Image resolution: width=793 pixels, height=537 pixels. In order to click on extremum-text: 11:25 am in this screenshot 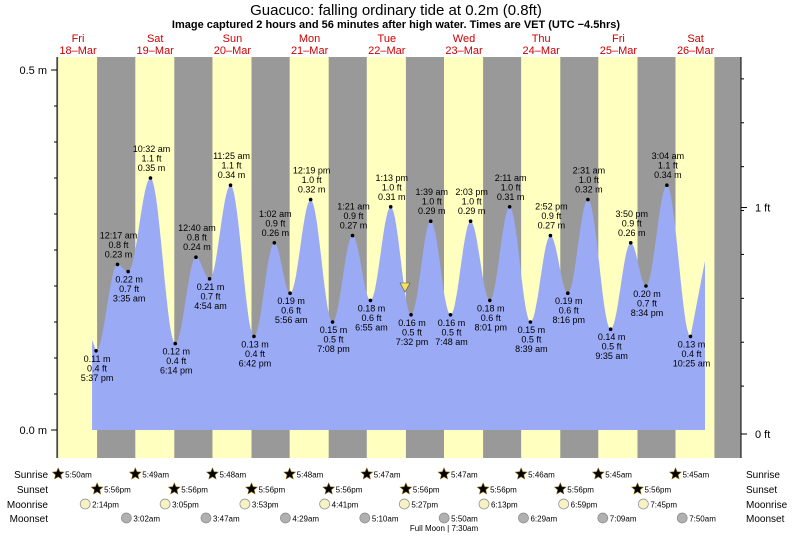, I will do `click(231, 156)`.